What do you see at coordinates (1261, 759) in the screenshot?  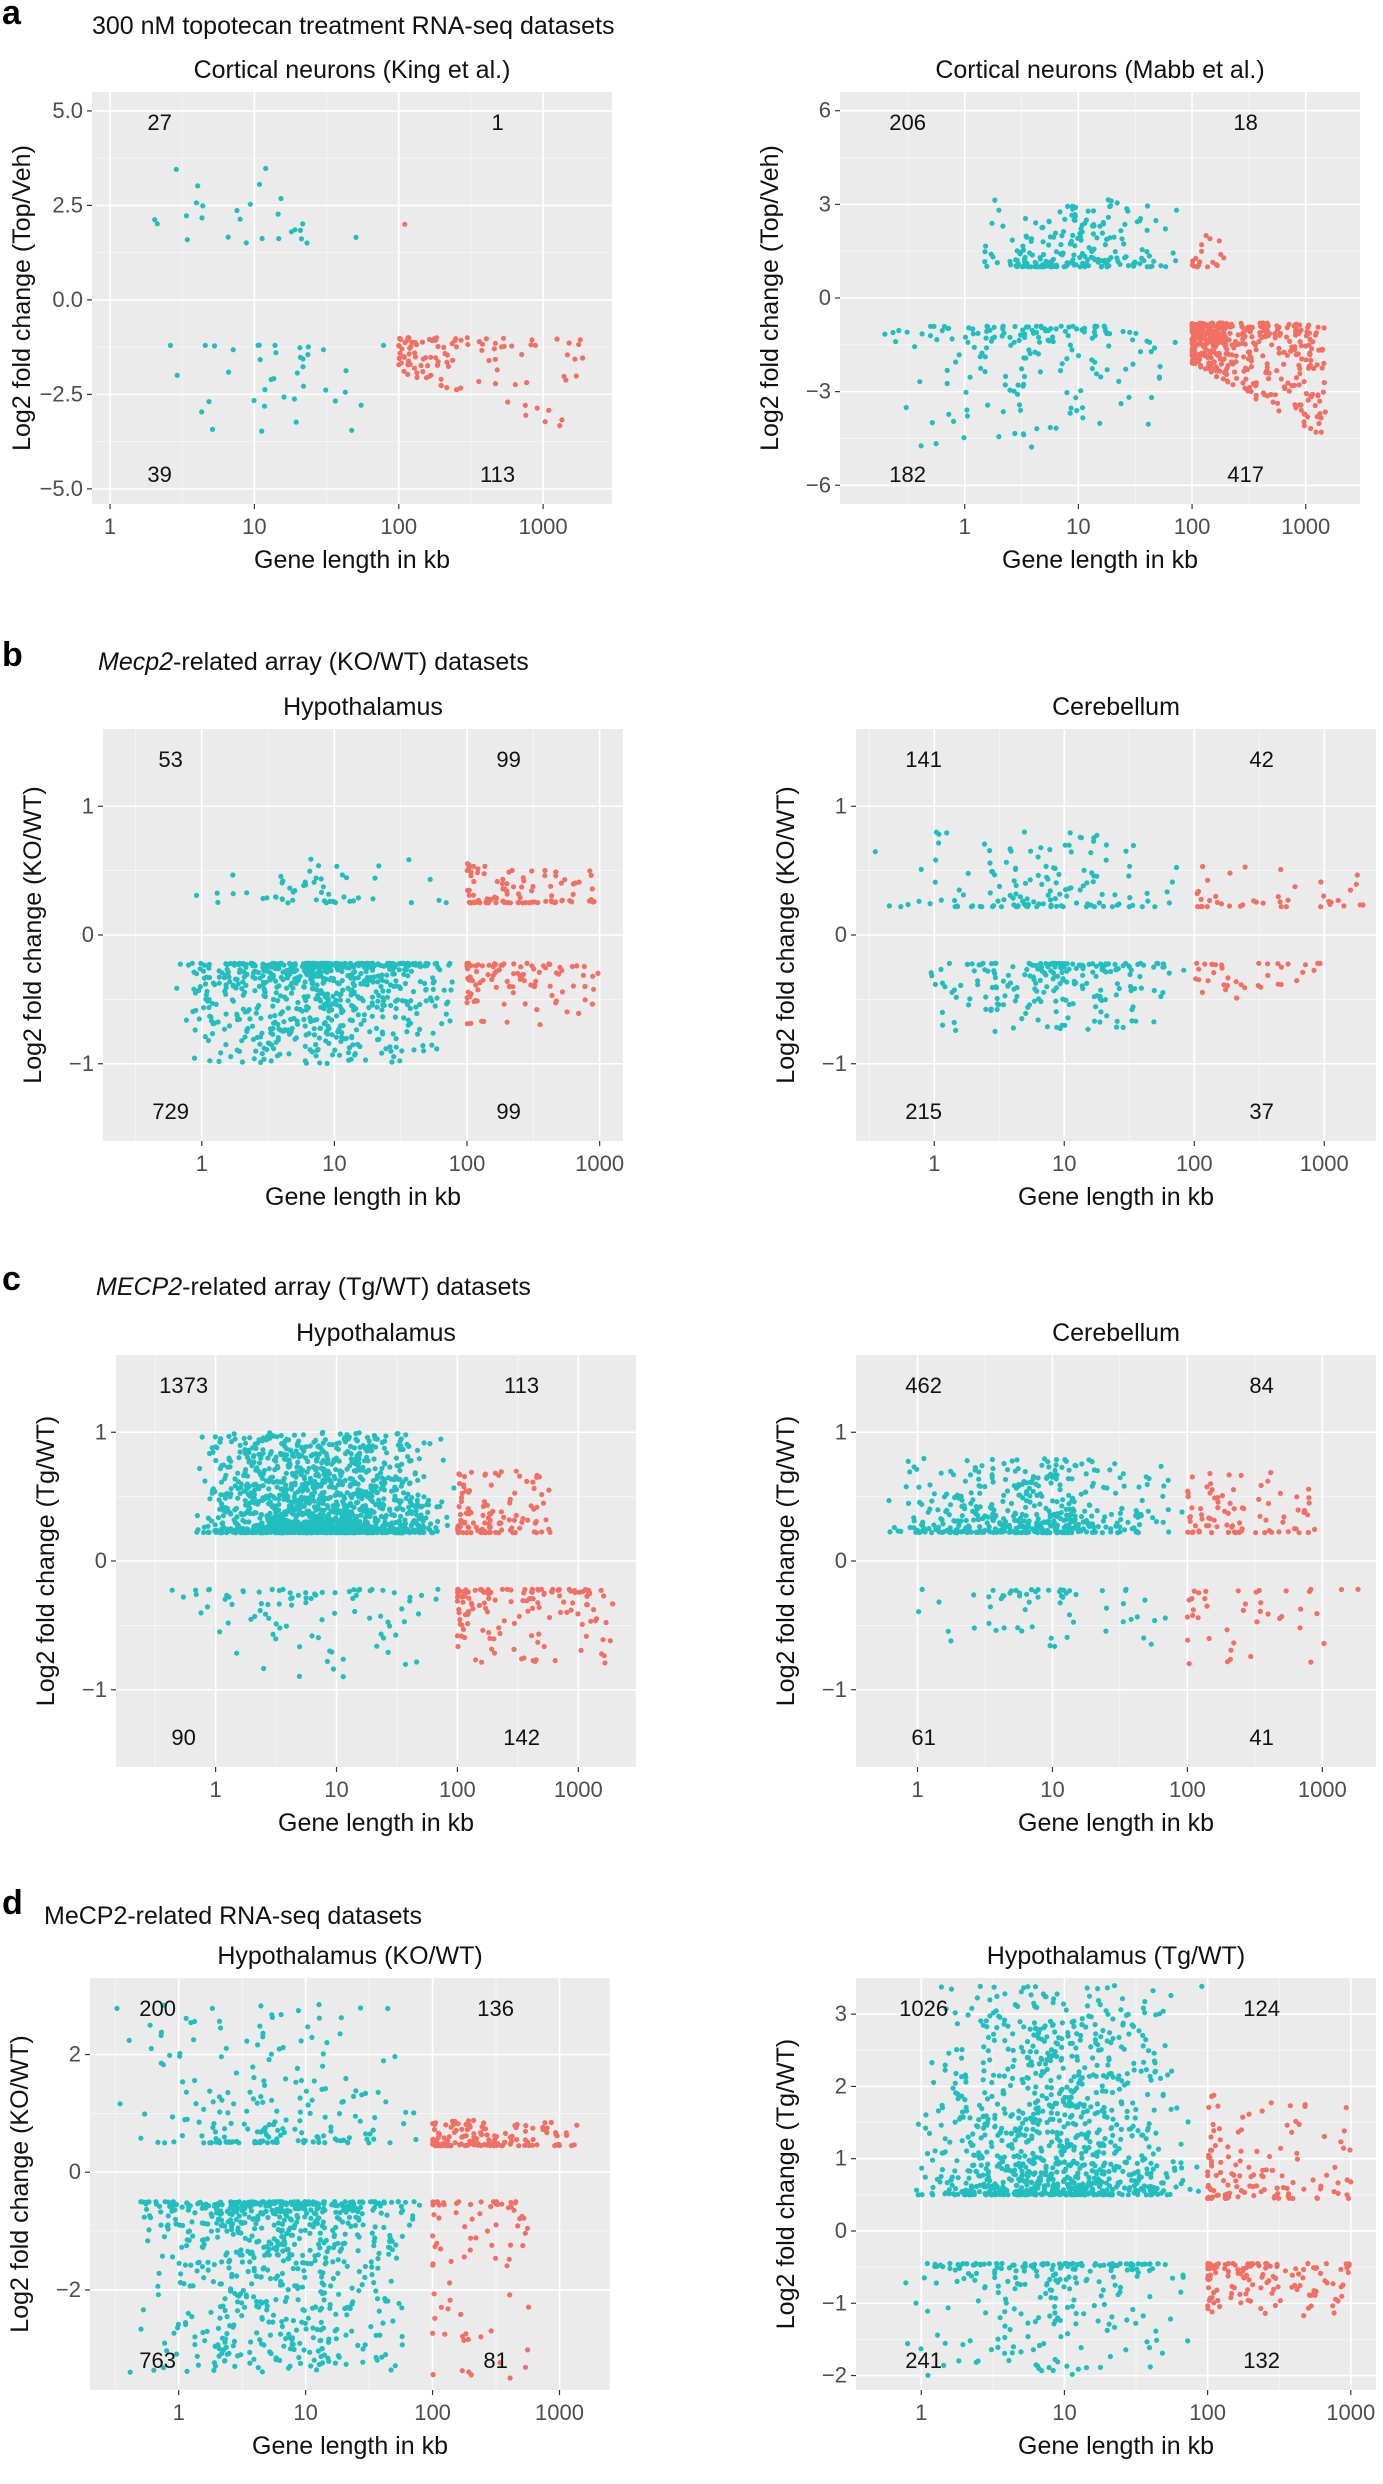 I see `chart-3-count-up-long: 42` at bounding box center [1261, 759].